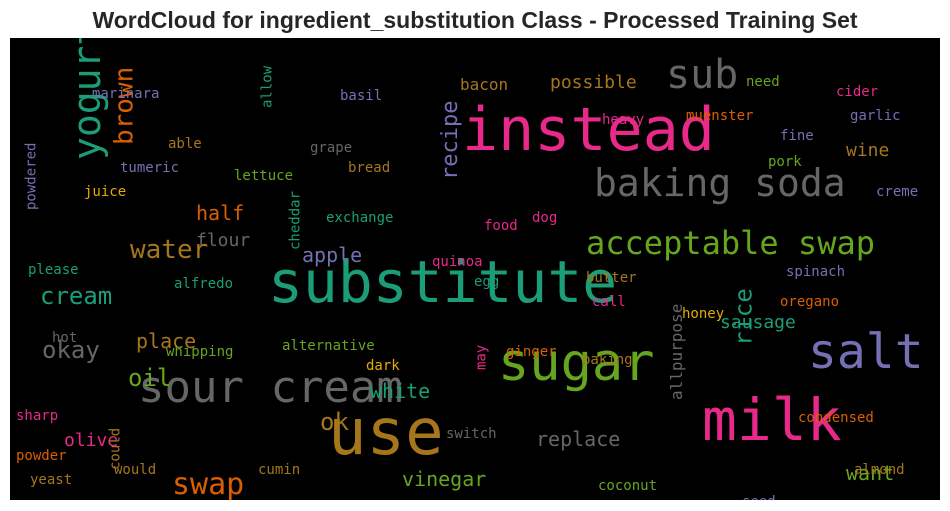 This screenshot has width=950, height=511. What do you see at coordinates (444, 479) in the screenshot?
I see `word-vinegar: vinegar` at bounding box center [444, 479].